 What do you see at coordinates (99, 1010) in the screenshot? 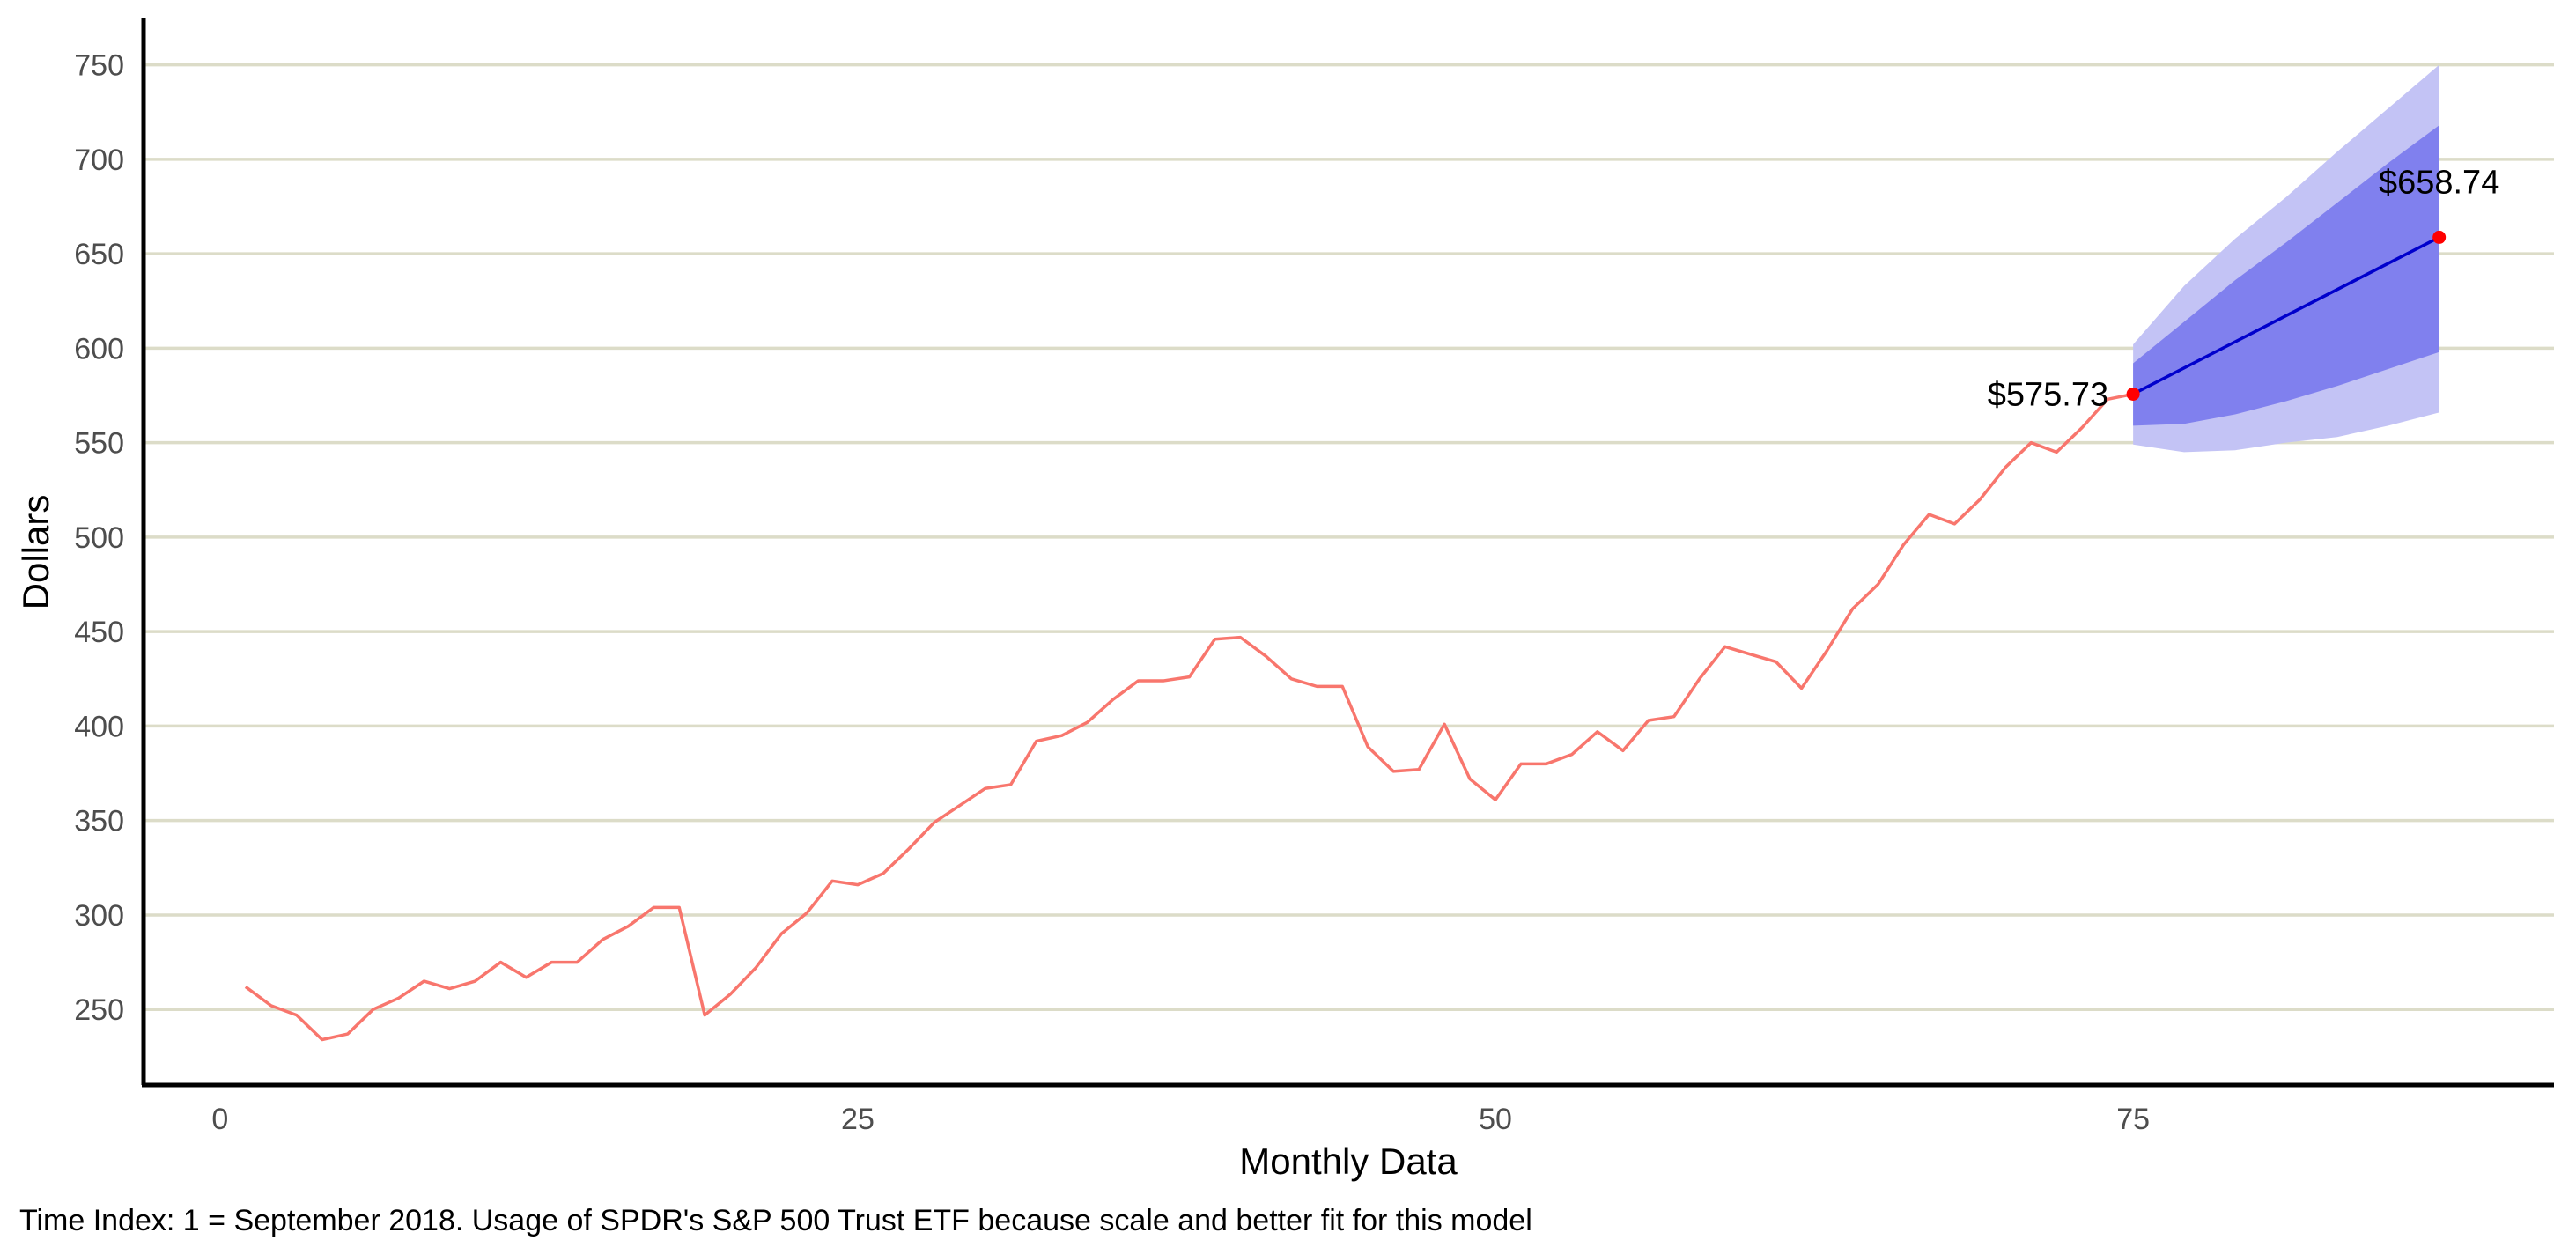
I see `y-tick-label-250: 250` at bounding box center [99, 1010].